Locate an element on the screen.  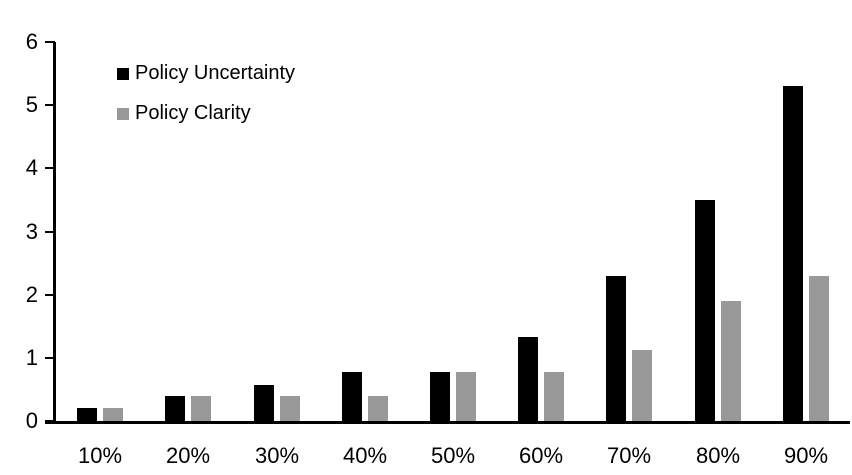
bar-policy-clarity-60pct is located at coordinates (554, 396).